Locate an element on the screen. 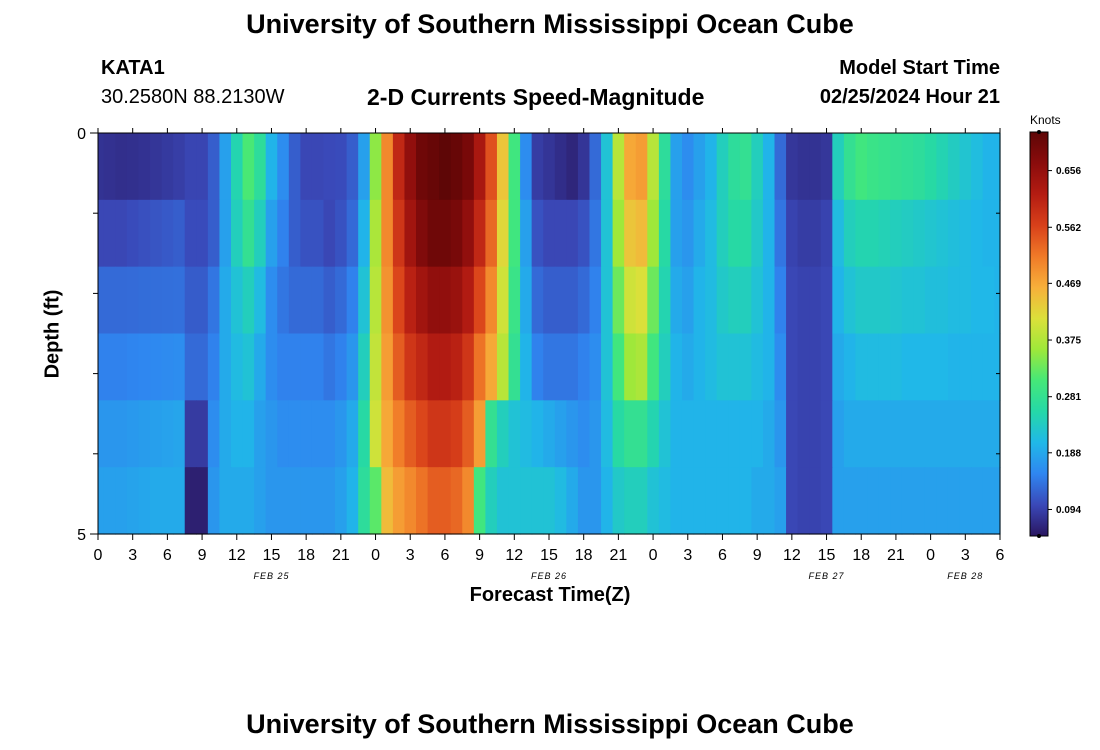 This screenshot has height=750, width=1100. colorbar-tick-label: 0.562 is located at coordinates (1068, 228).